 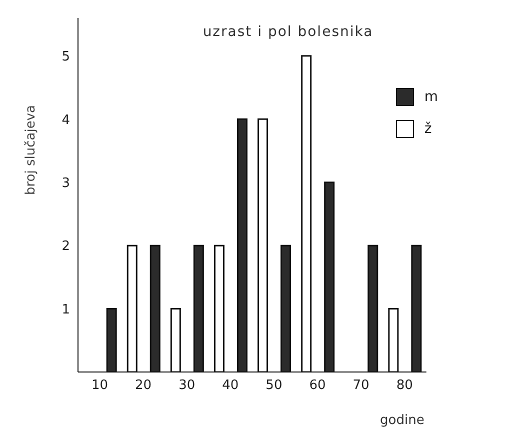 What do you see at coordinates (317, 386) in the screenshot?
I see `x-tick-label: 60` at bounding box center [317, 386].